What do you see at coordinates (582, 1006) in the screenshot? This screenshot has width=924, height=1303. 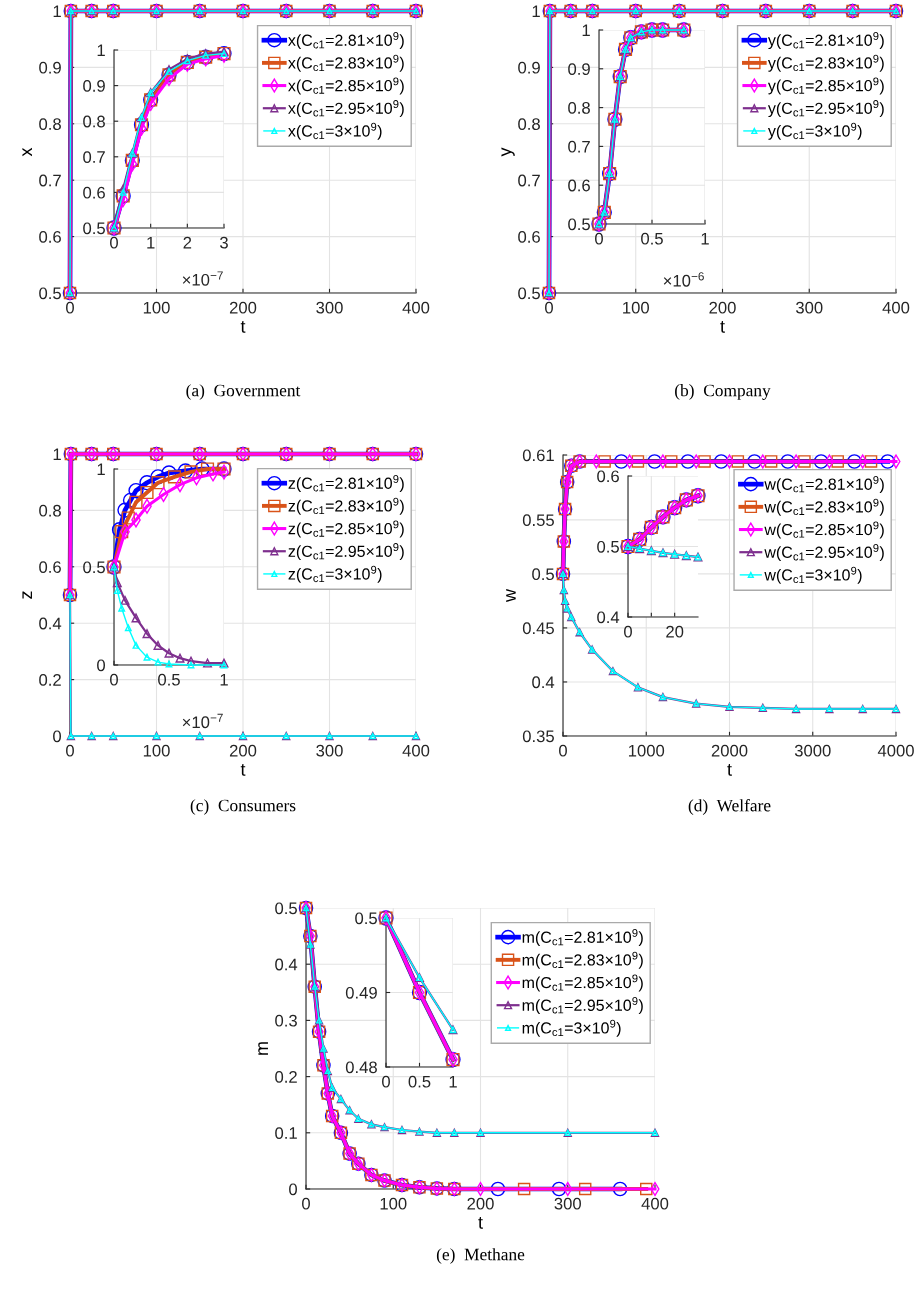 I see `legend-label: m(C$_{c1}$=2.95×10$^{9}$)` at bounding box center [582, 1006].